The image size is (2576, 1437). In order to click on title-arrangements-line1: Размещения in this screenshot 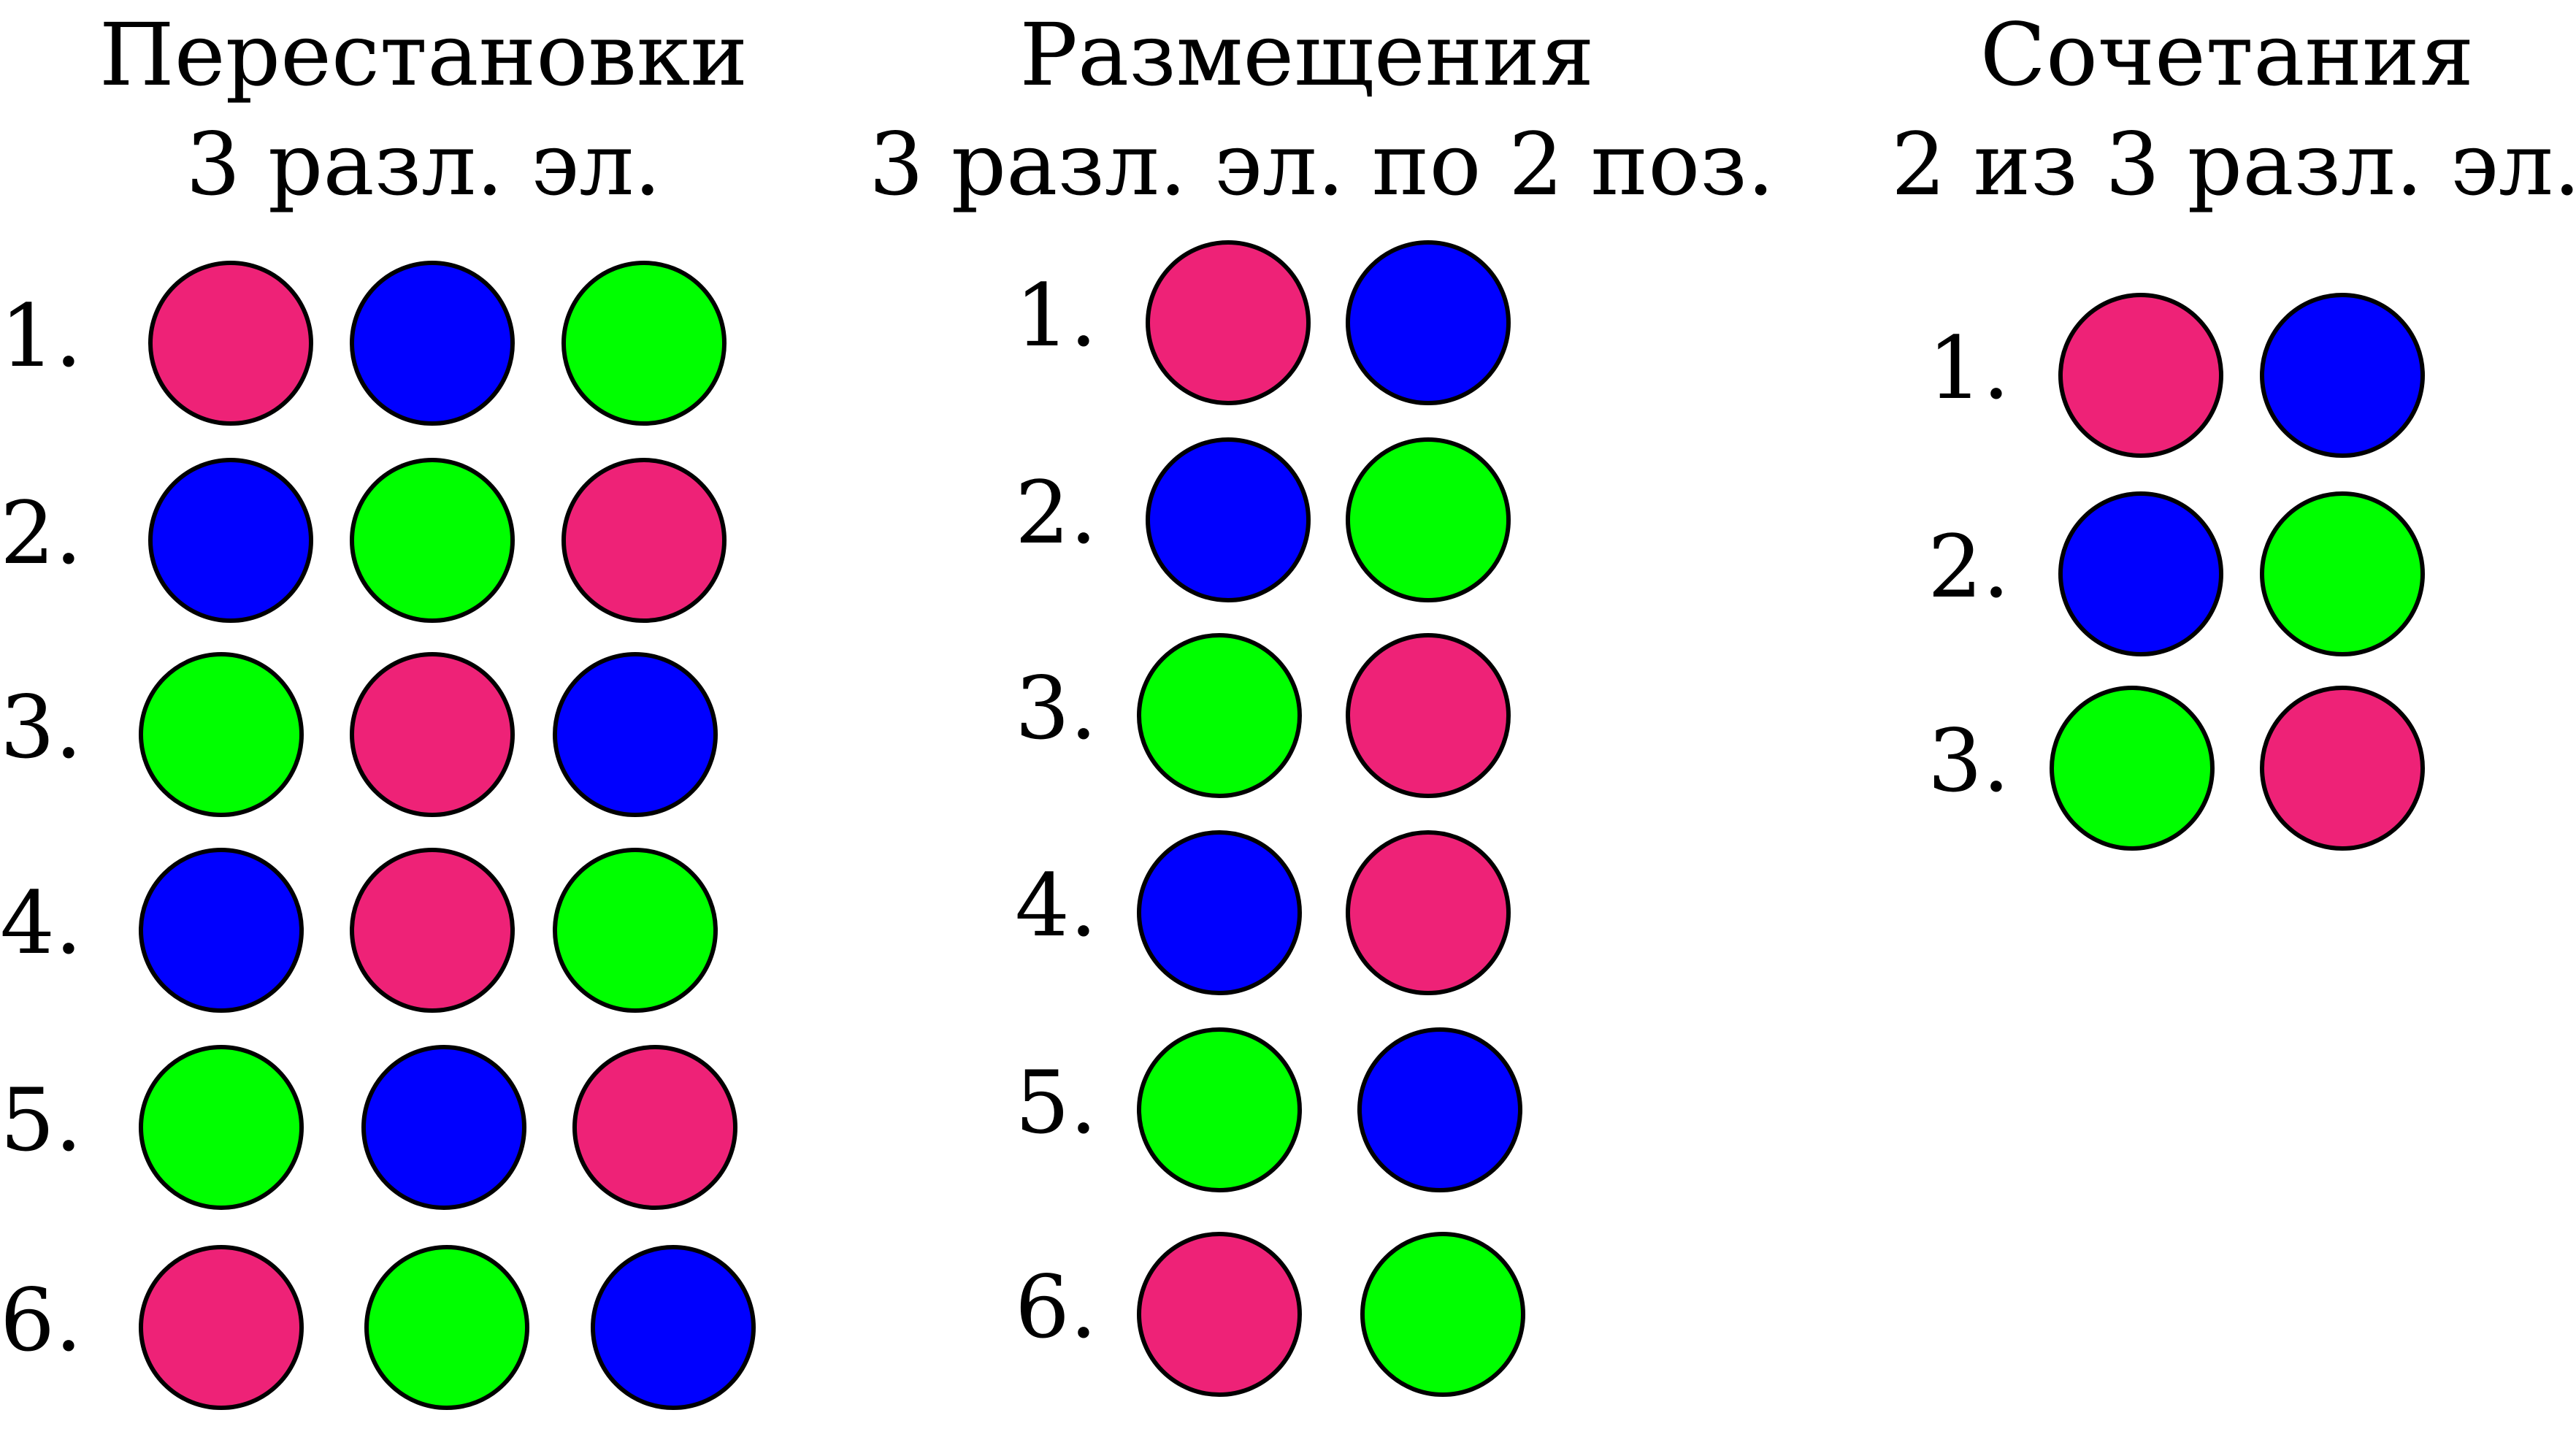, I will do `click(1307, 54)`.